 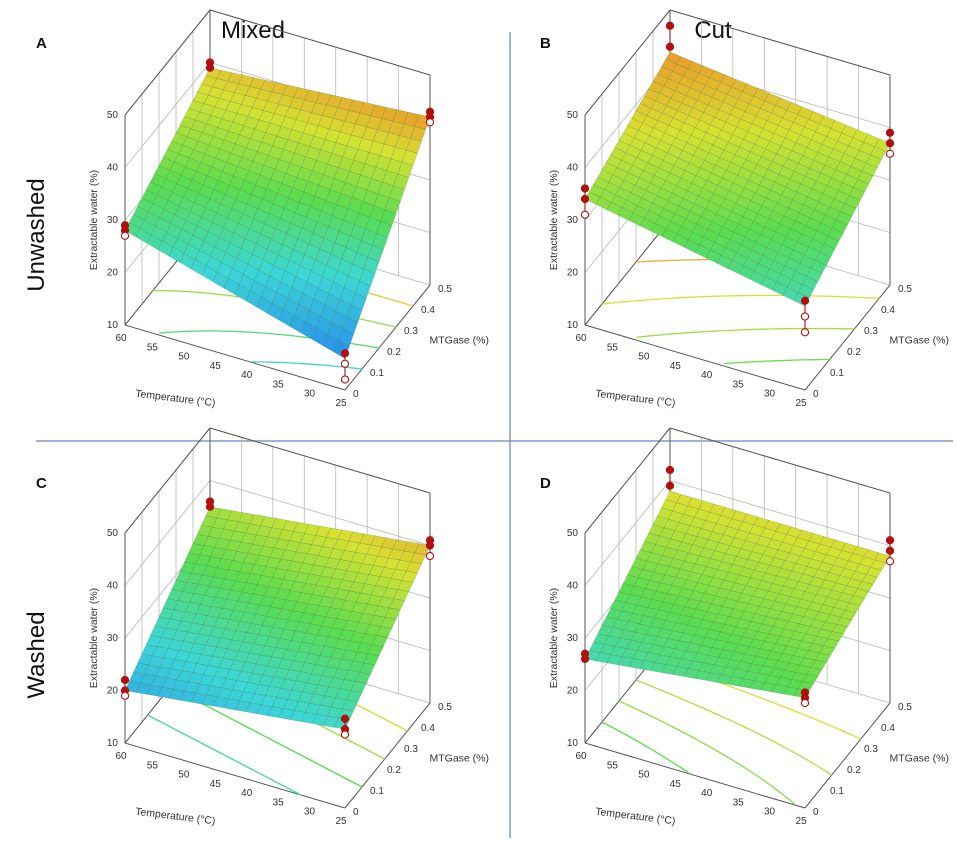 I want to click on z-tick-label: 50, so click(x=113, y=115).